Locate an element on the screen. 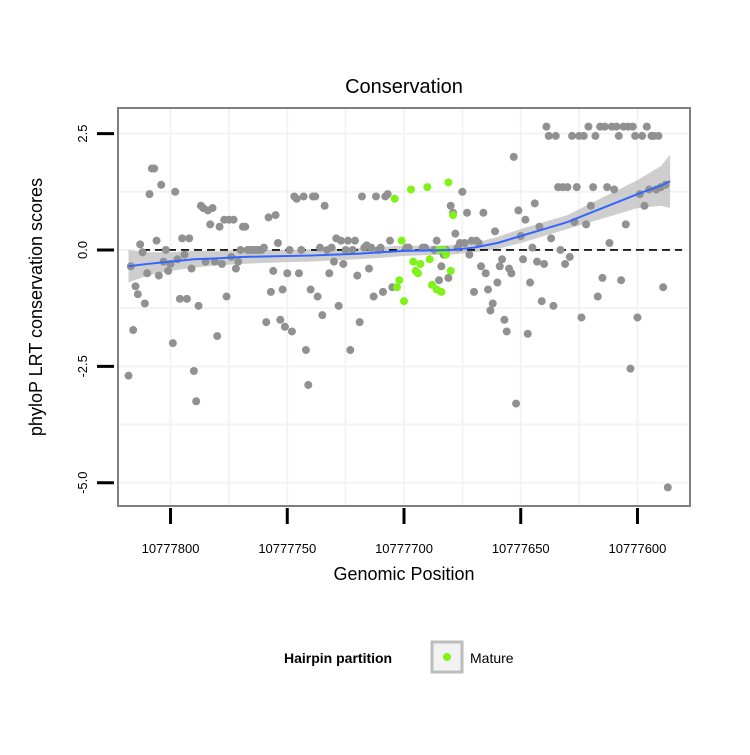 Image resolution: width=750 pixels, height=755 pixels. x-tick-label: 10777800 is located at coordinates (171, 548).